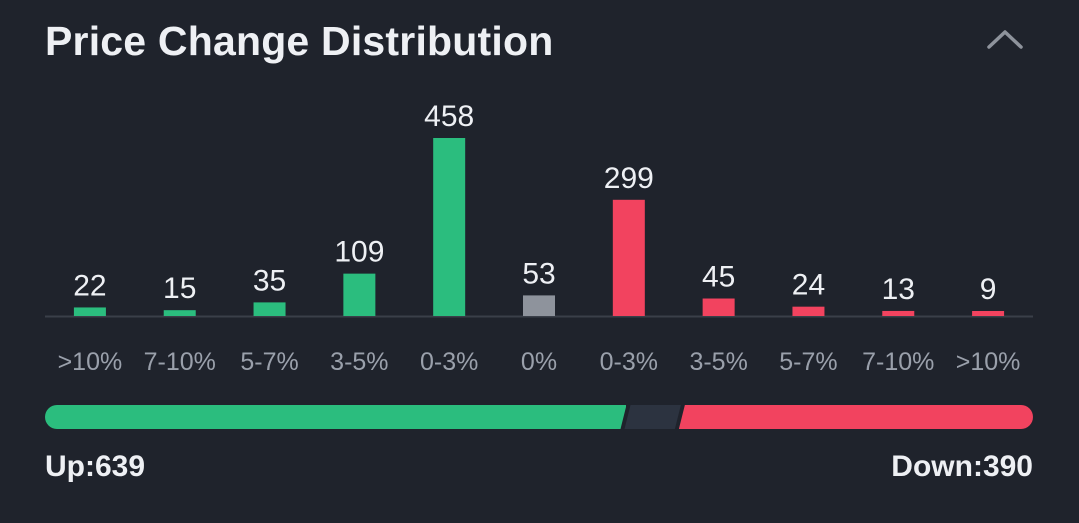 The width and height of the screenshot is (1079, 523). I want to click on bar-value-label: 45, so click(718, 277).